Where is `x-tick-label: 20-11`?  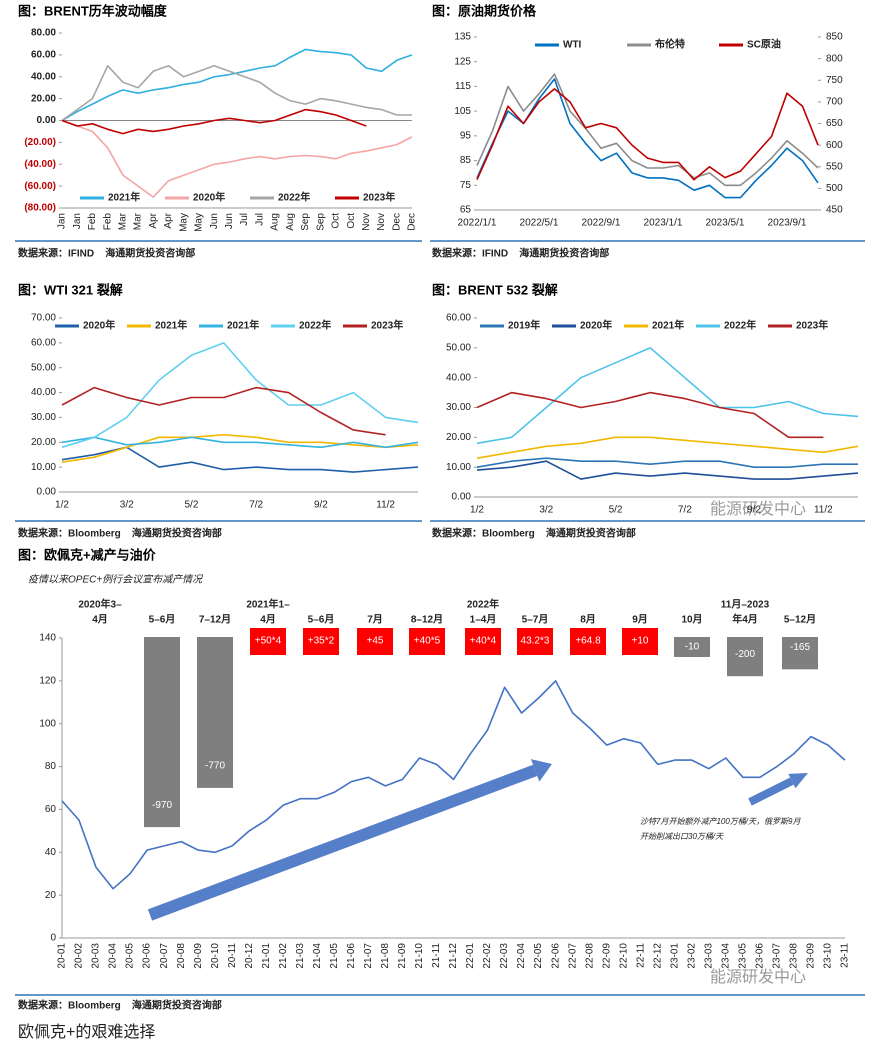 x-tick-label: 20-11 is located at coordinates (232, 955).